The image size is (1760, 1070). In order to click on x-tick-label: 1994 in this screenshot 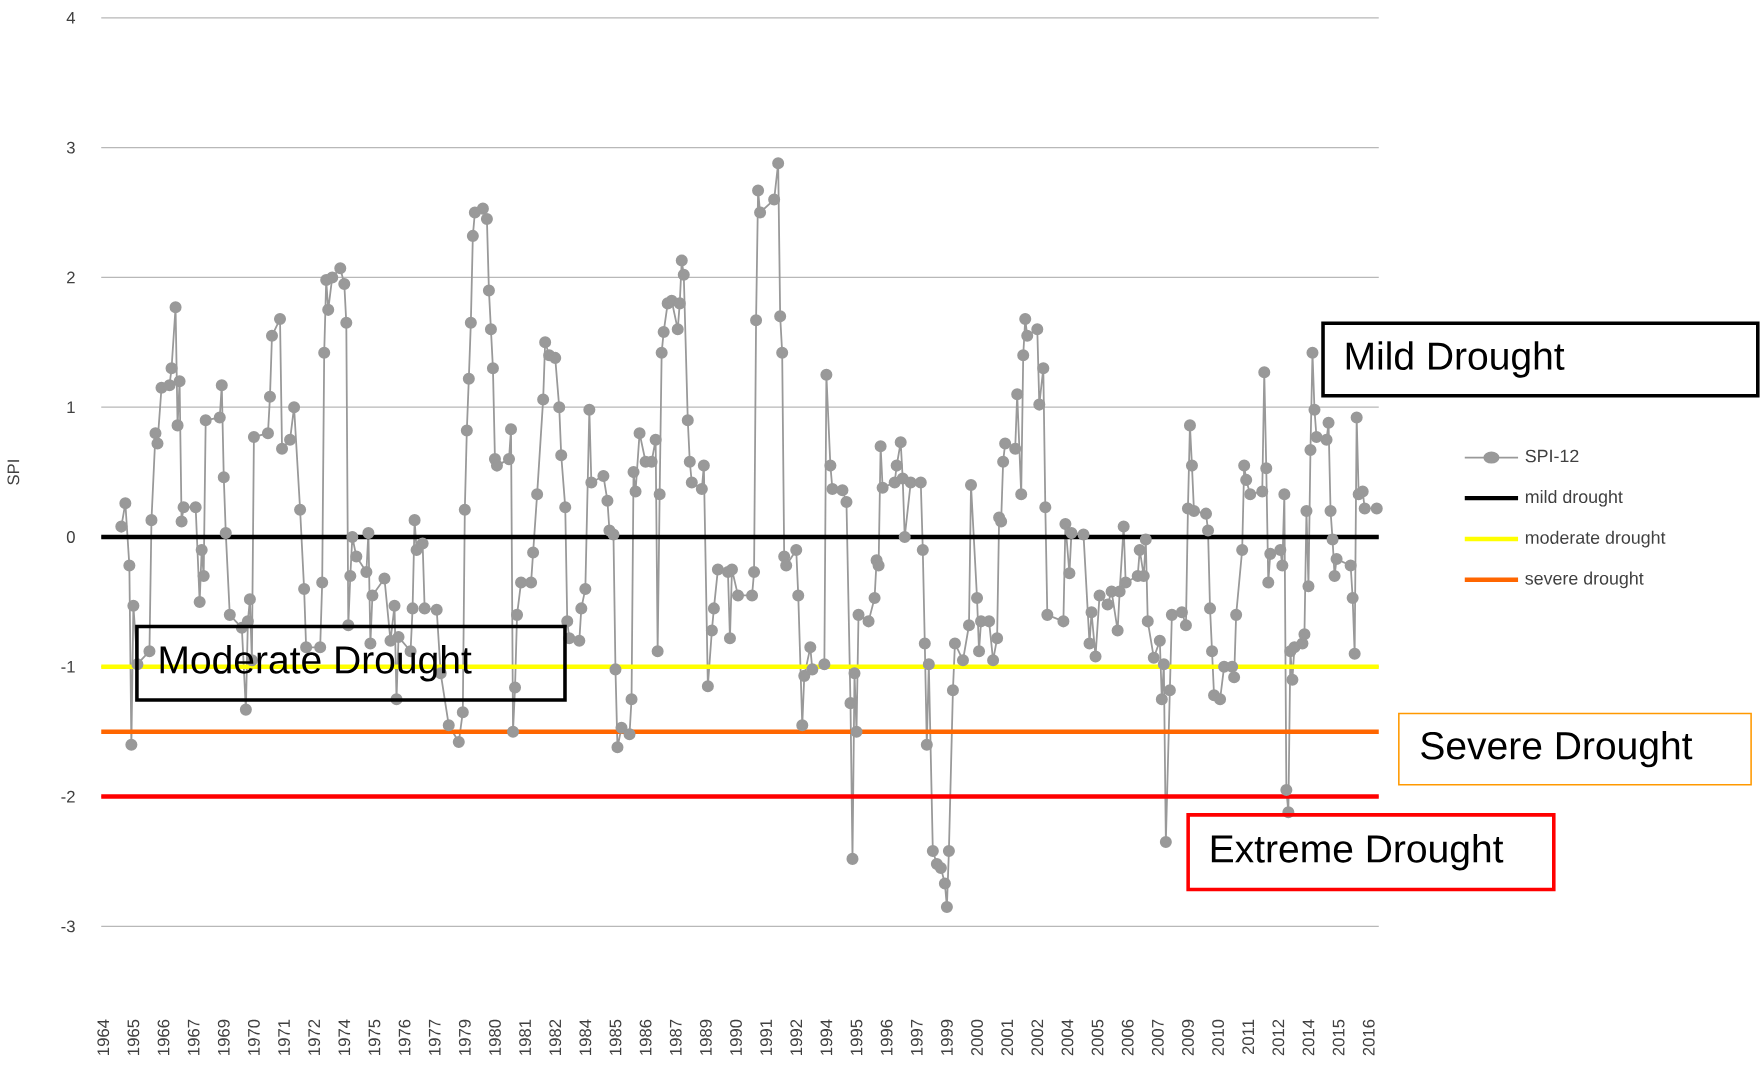, I will do `click(826, 1037)`.